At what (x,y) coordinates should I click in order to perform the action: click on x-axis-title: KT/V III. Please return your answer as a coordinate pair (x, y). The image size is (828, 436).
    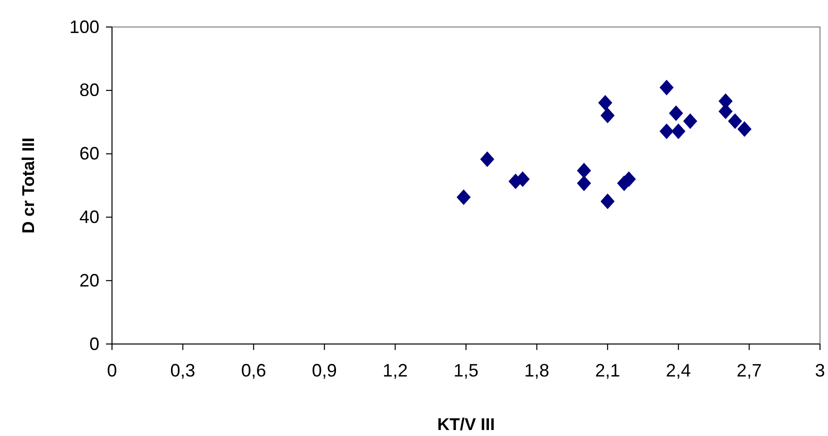
    Looking at the image, I should click on (466, 424).